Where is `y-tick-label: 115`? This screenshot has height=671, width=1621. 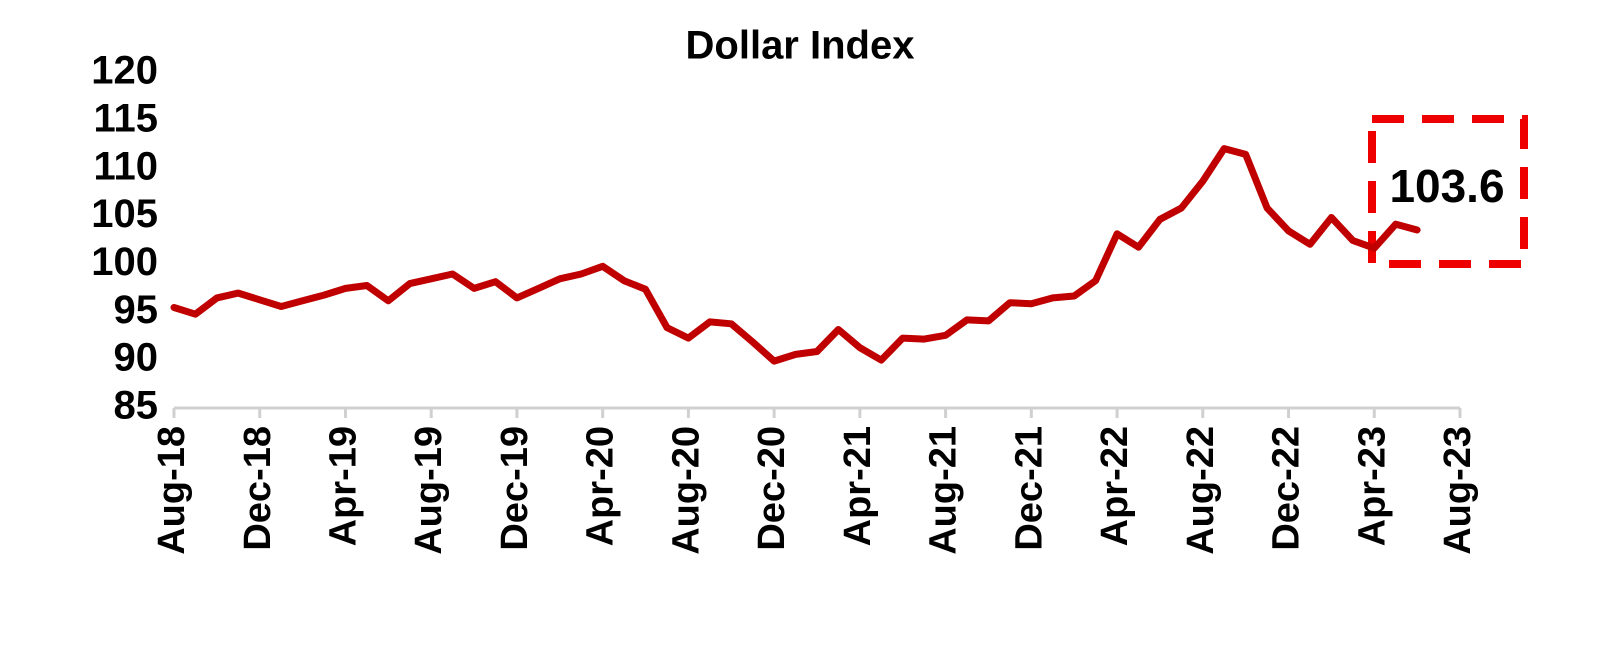 y-tick-label: 115 is located at coordinates (125, 118).